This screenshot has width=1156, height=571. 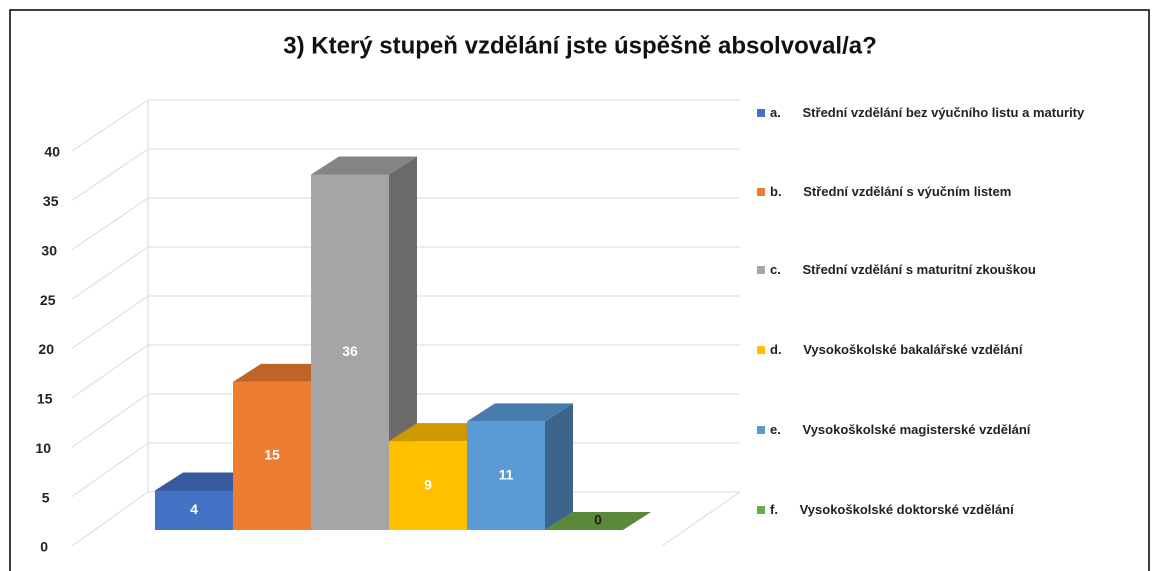 I want to click on legend-label: b. Střední vzdělání s výučním listem, so click(x=891, y=191).